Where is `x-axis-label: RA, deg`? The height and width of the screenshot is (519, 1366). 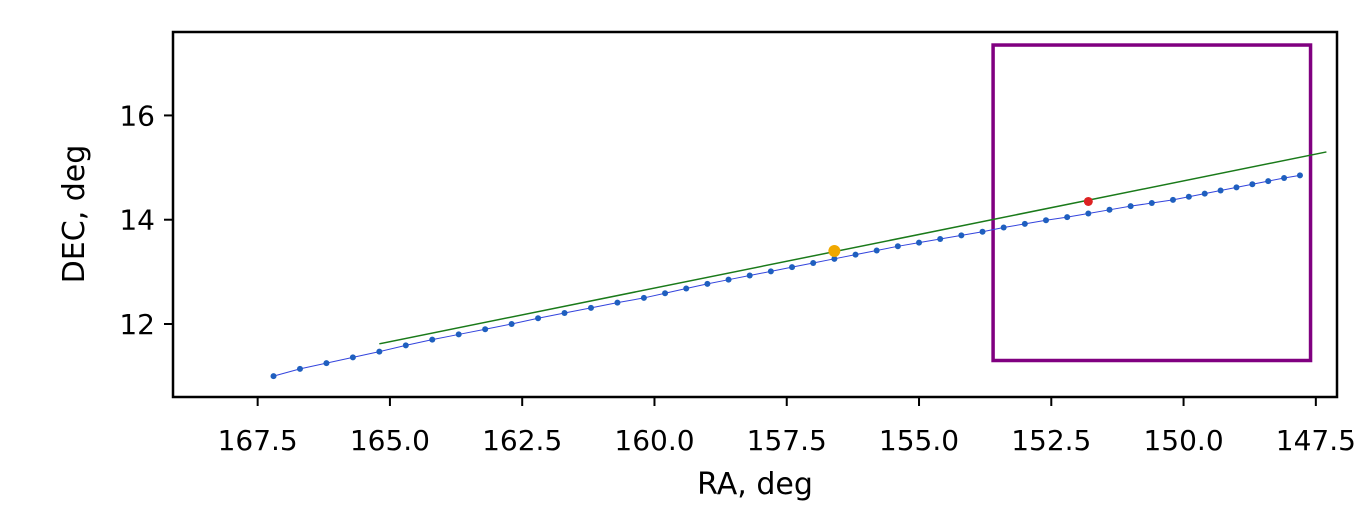 x-axis-label: RA, deg is located at coordinates (755, 484).